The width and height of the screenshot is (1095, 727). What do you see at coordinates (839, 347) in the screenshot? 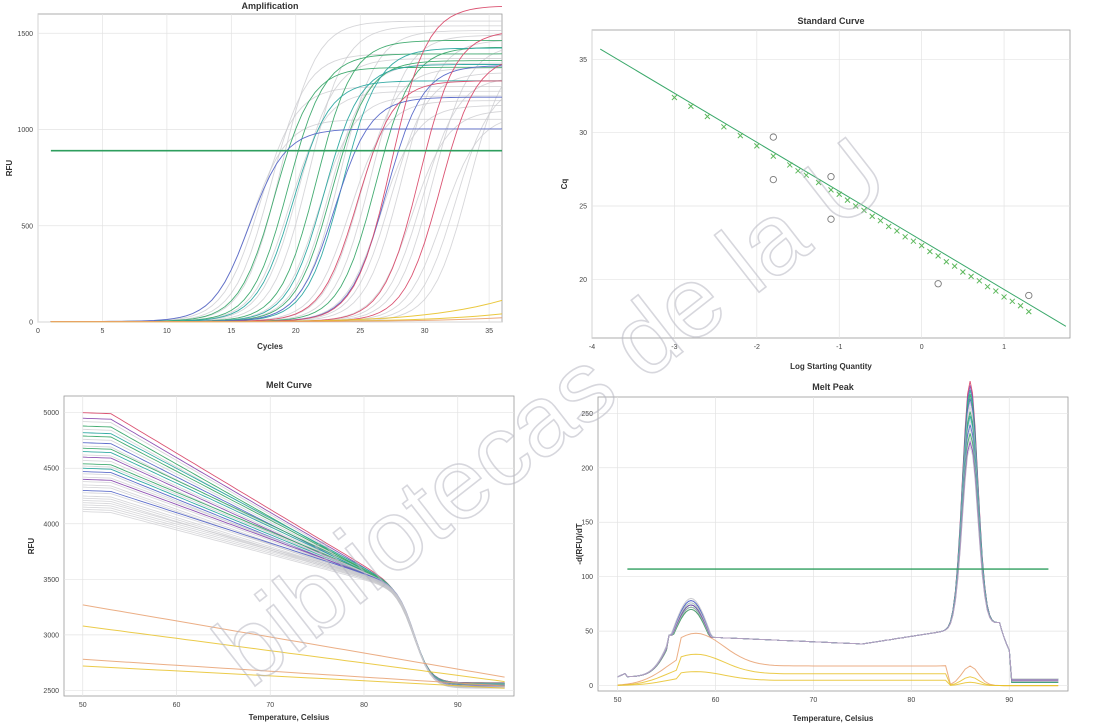
I see `standard-curve-xtick-label: -1` at bounding box center [839, 347].